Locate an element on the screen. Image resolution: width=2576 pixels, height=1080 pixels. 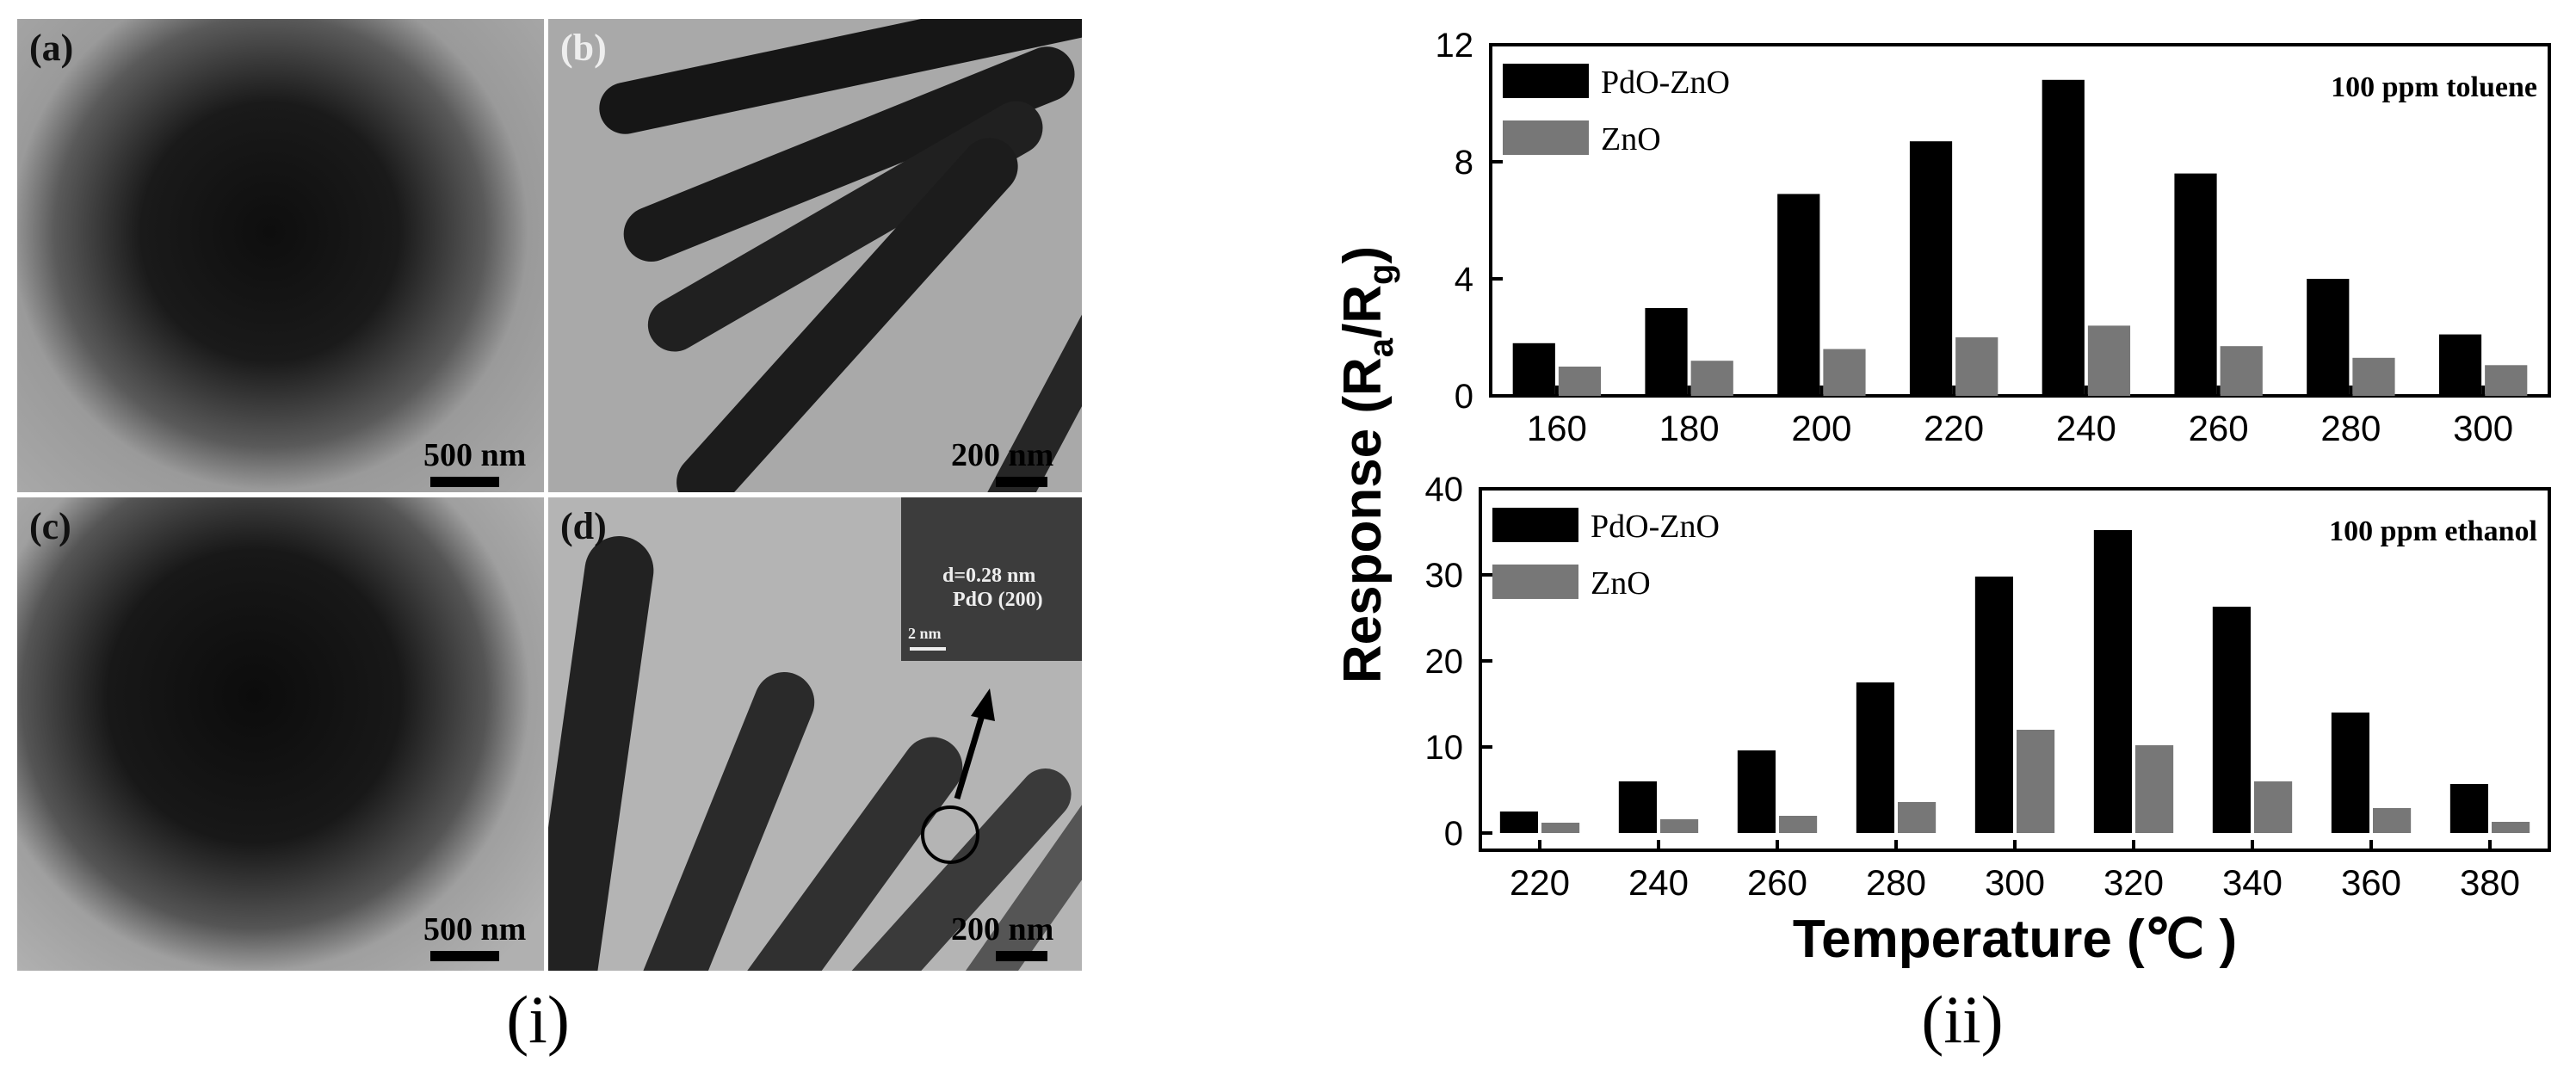
y-tick-label-ethanol: 0 is located at coordinates (1453, 834).